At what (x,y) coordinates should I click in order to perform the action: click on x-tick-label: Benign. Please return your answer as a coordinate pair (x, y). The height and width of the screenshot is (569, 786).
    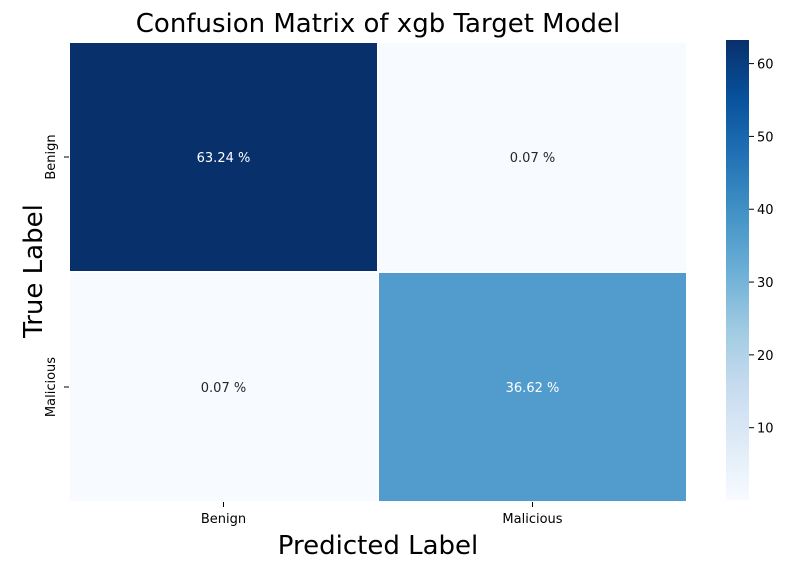
    Looking at the image, I should click on (223, 519).